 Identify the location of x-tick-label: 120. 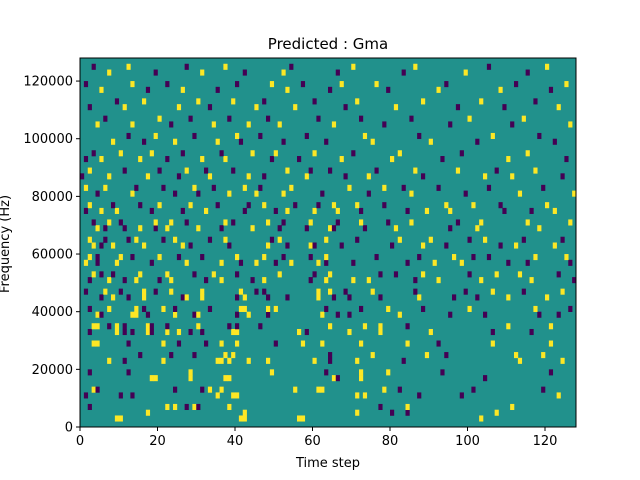
(545, 441).